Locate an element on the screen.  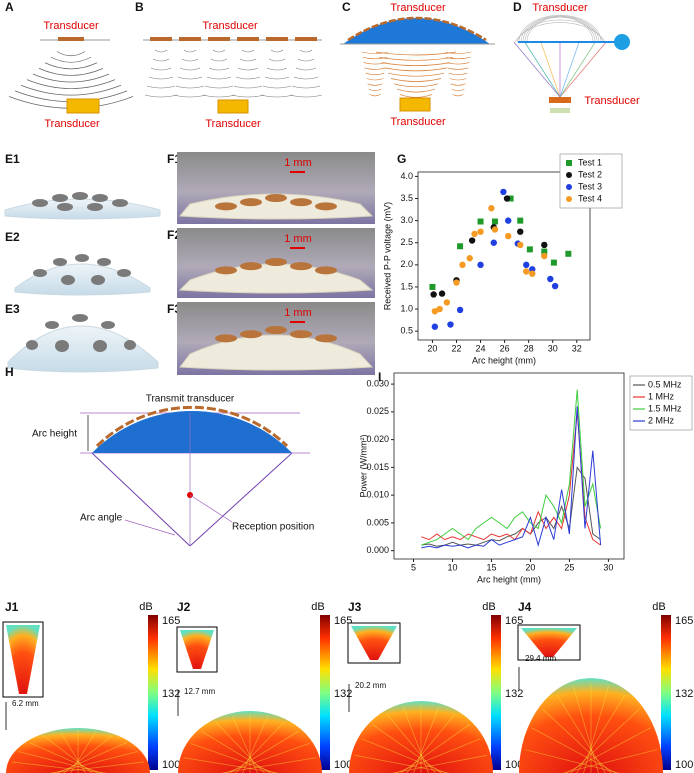
dome is located at coordinates (82, 209).